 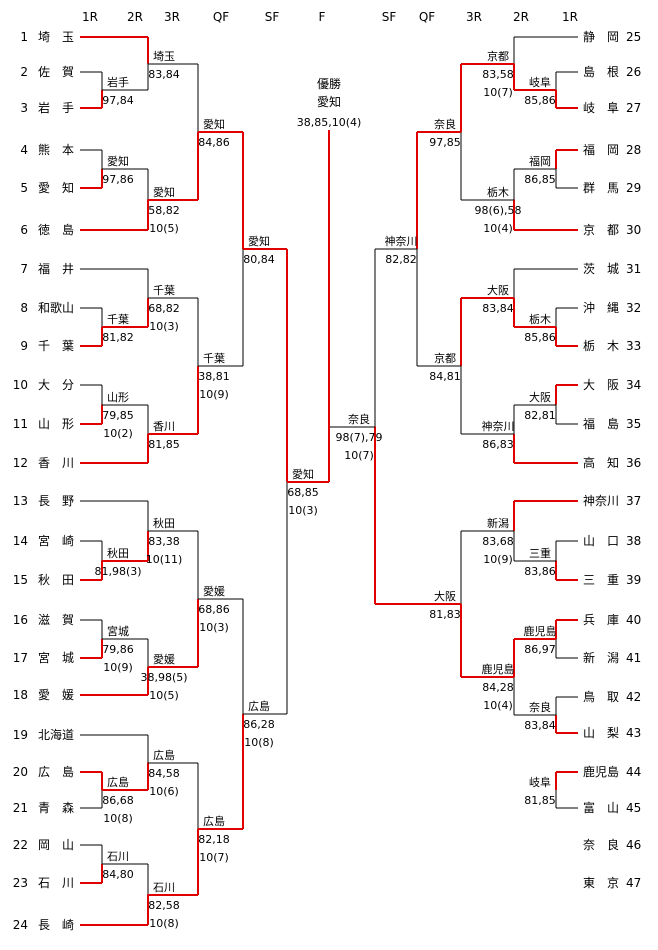 What do you see at coordinates (633, 883) in the screenshot?
I see `team-number: 47` at bounding box center [633, 883].